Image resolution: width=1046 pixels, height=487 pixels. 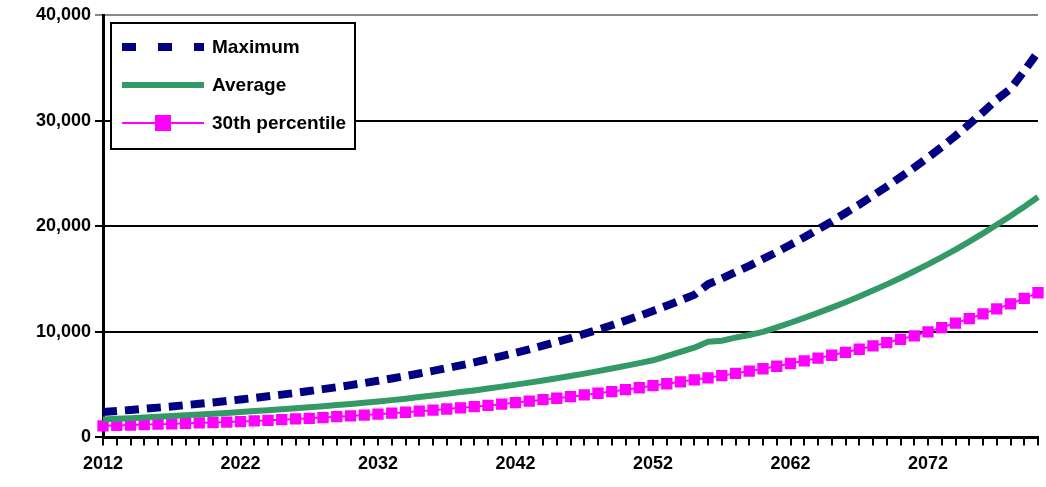 I want to click on y-tick-label: 20,000, so click(x=63, y=225).